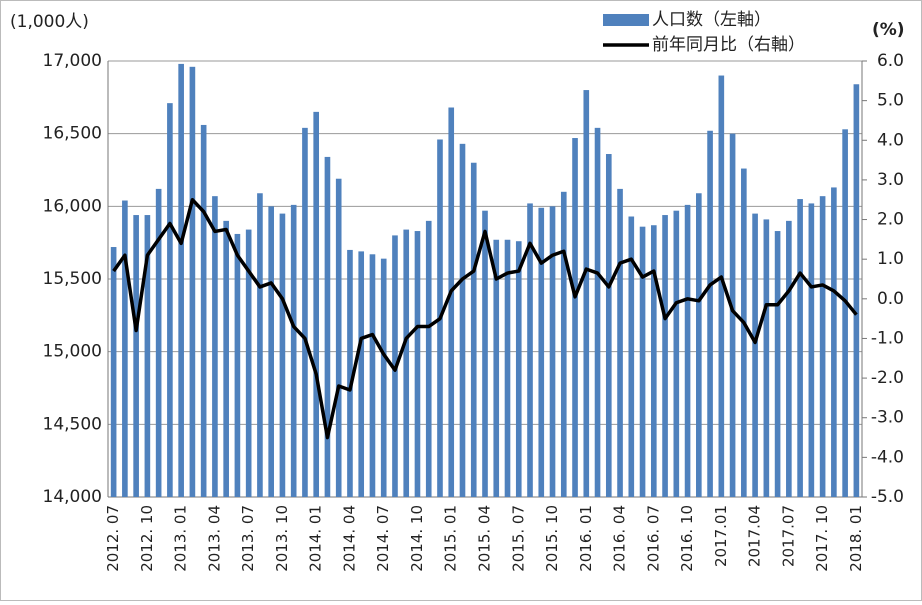 This screenshot has height=605, width=922. Describe the element at coordinates (890, 61) in the screenshot. I see `y2-tick-label: 6.0` at that location.